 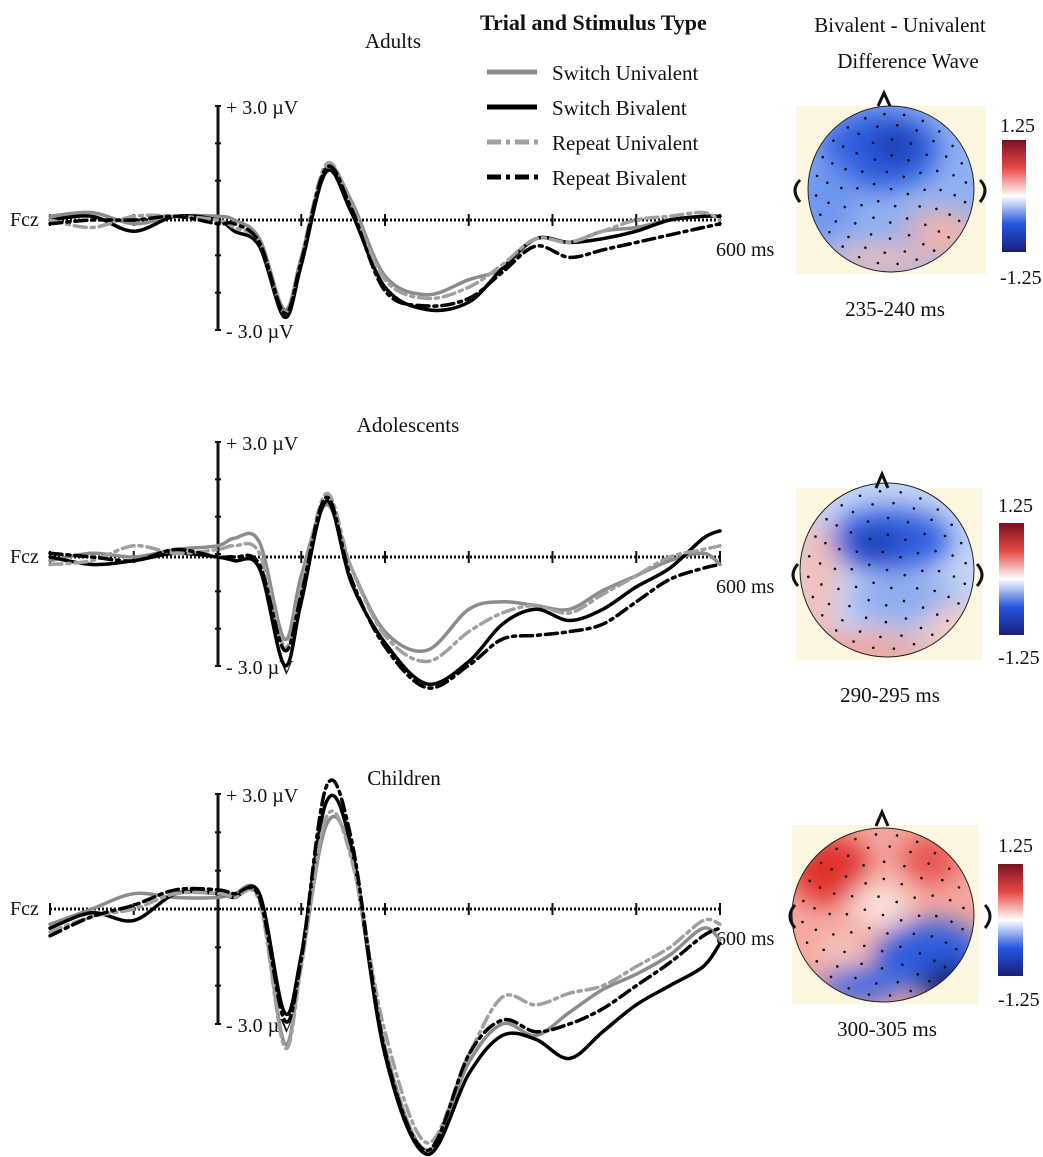 I want to click on ear-right-icon, so click(x=982, y=190).